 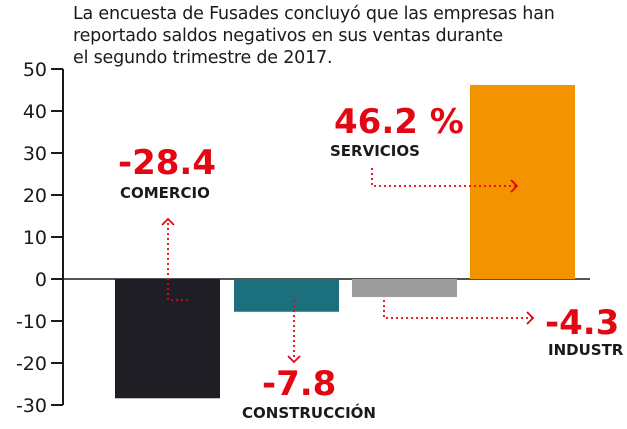 I want to click on arrow-servicios, so click(x=443, y=177).